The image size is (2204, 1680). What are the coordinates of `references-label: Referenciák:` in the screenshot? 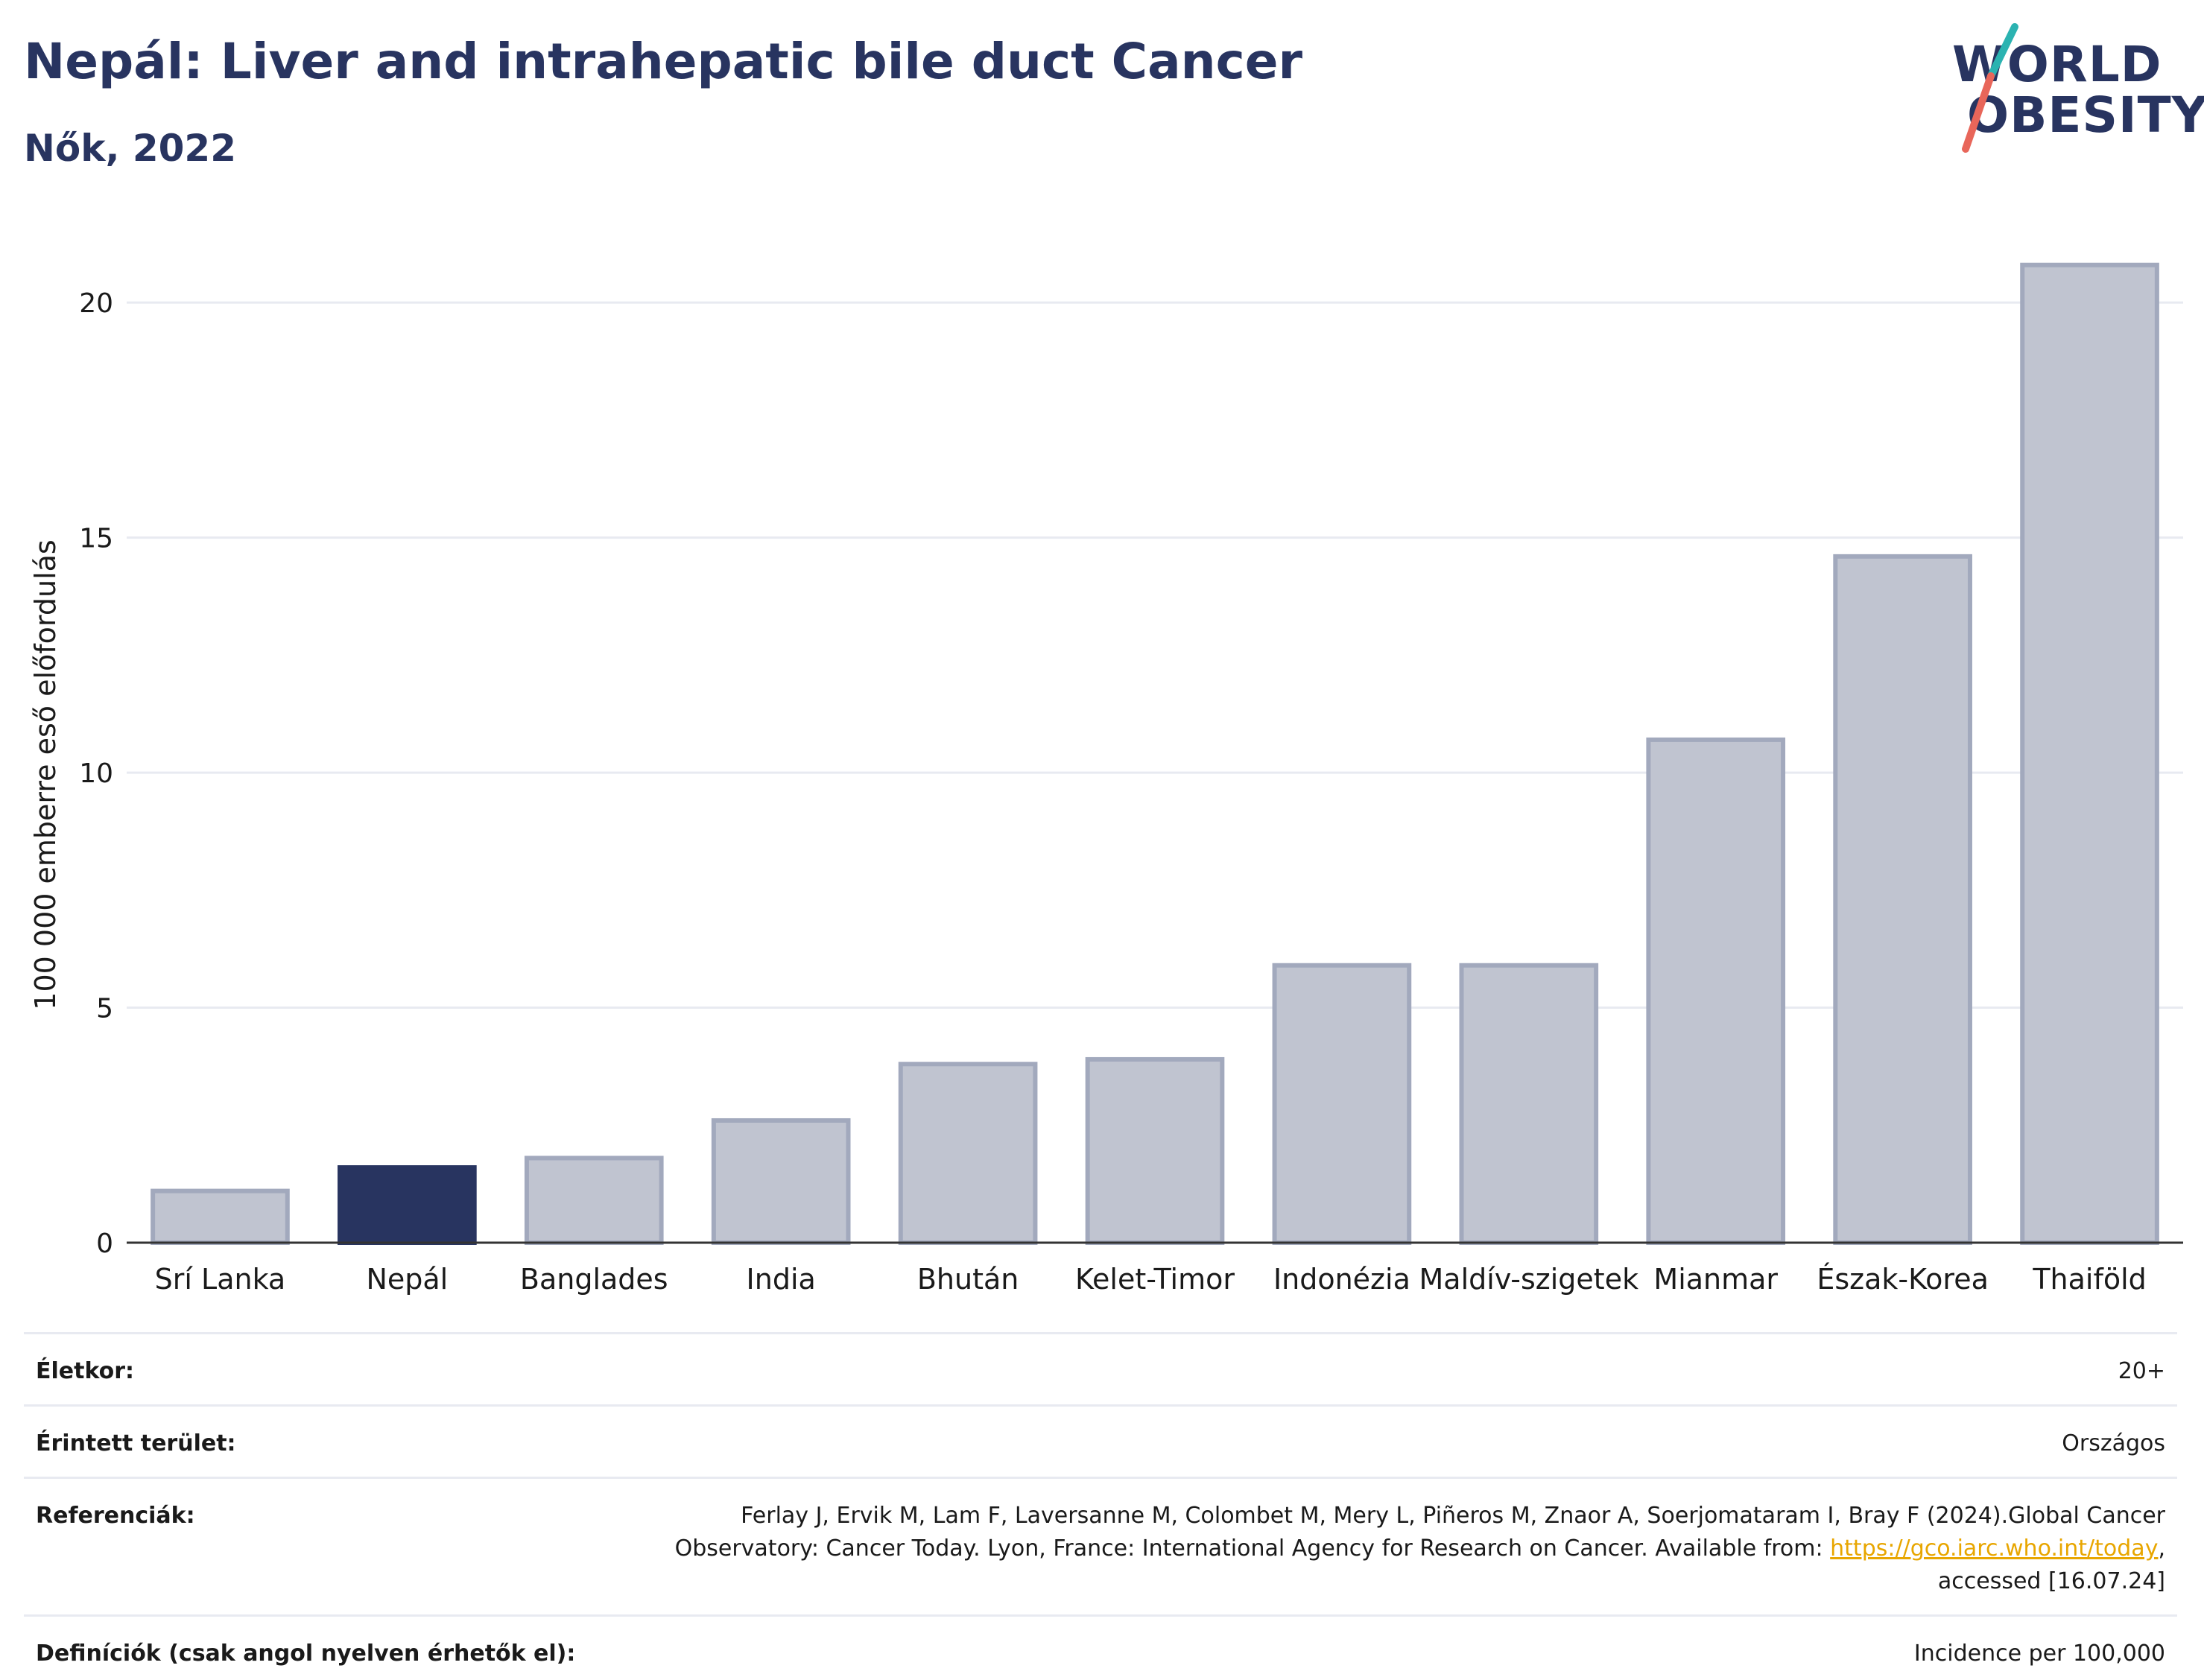 It's located at (116, 1516).